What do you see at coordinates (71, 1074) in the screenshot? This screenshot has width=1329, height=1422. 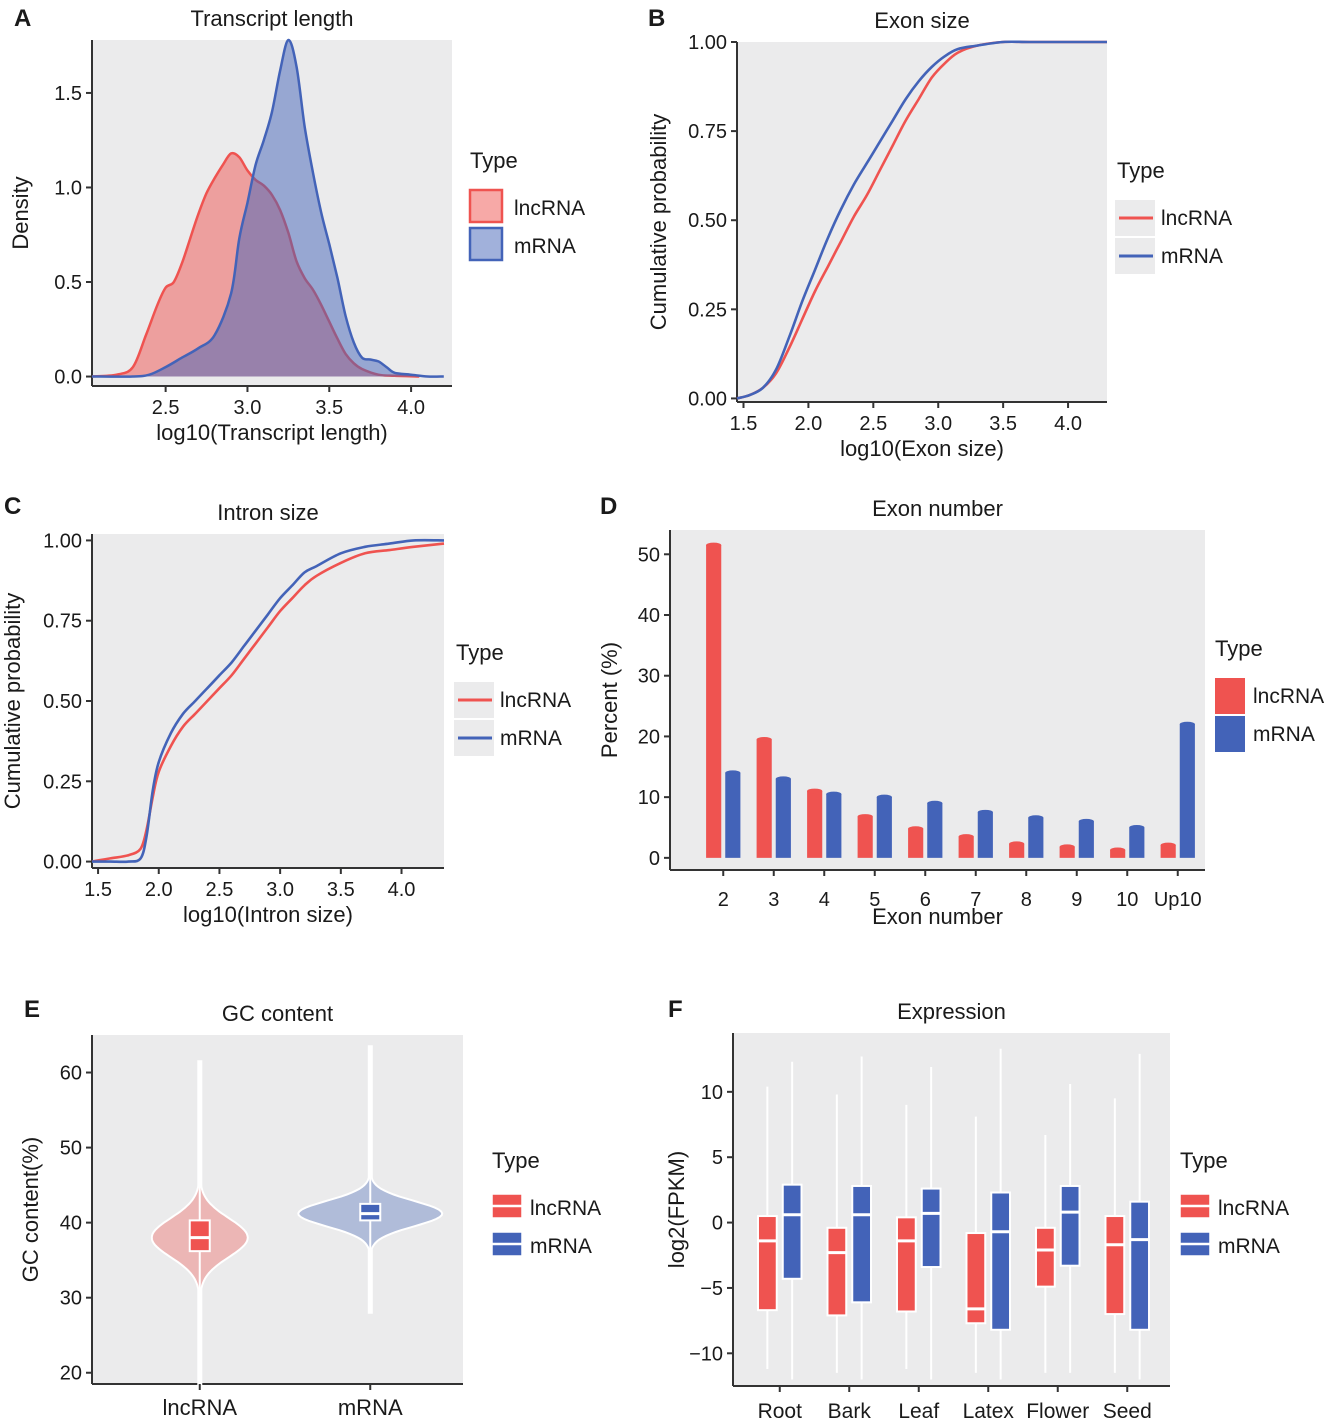 I see `y-tick-label: 60` at bounding box center [71, 1074].